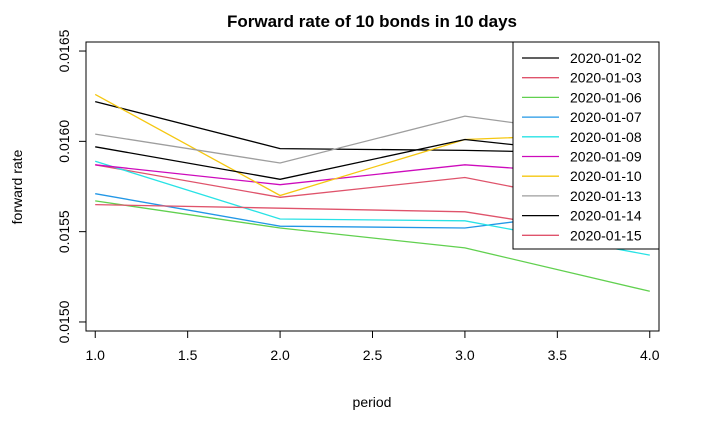 This screenshot has width=704, height=428. What do you see at coordinates (373, 355) in the screenshot?
I see `x-tick-label: 2.5` at bounding box center [373, 355].